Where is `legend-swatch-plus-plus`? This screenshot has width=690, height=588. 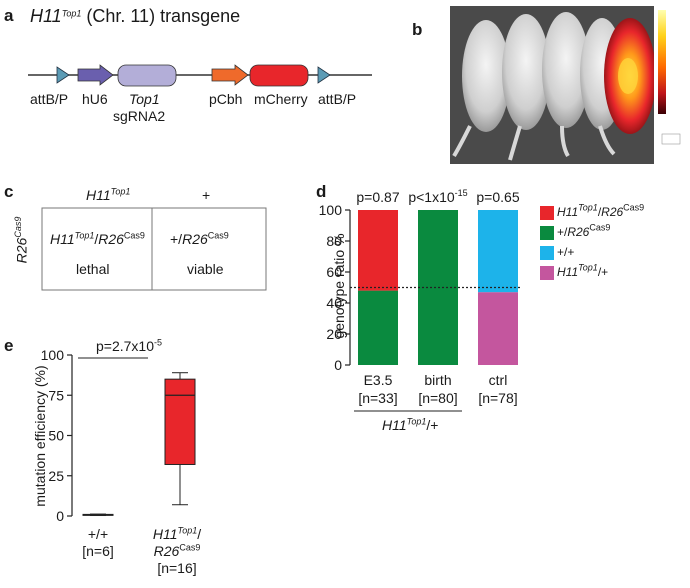 legend-swatch-plus-plus is located at coordinates (547, 253).